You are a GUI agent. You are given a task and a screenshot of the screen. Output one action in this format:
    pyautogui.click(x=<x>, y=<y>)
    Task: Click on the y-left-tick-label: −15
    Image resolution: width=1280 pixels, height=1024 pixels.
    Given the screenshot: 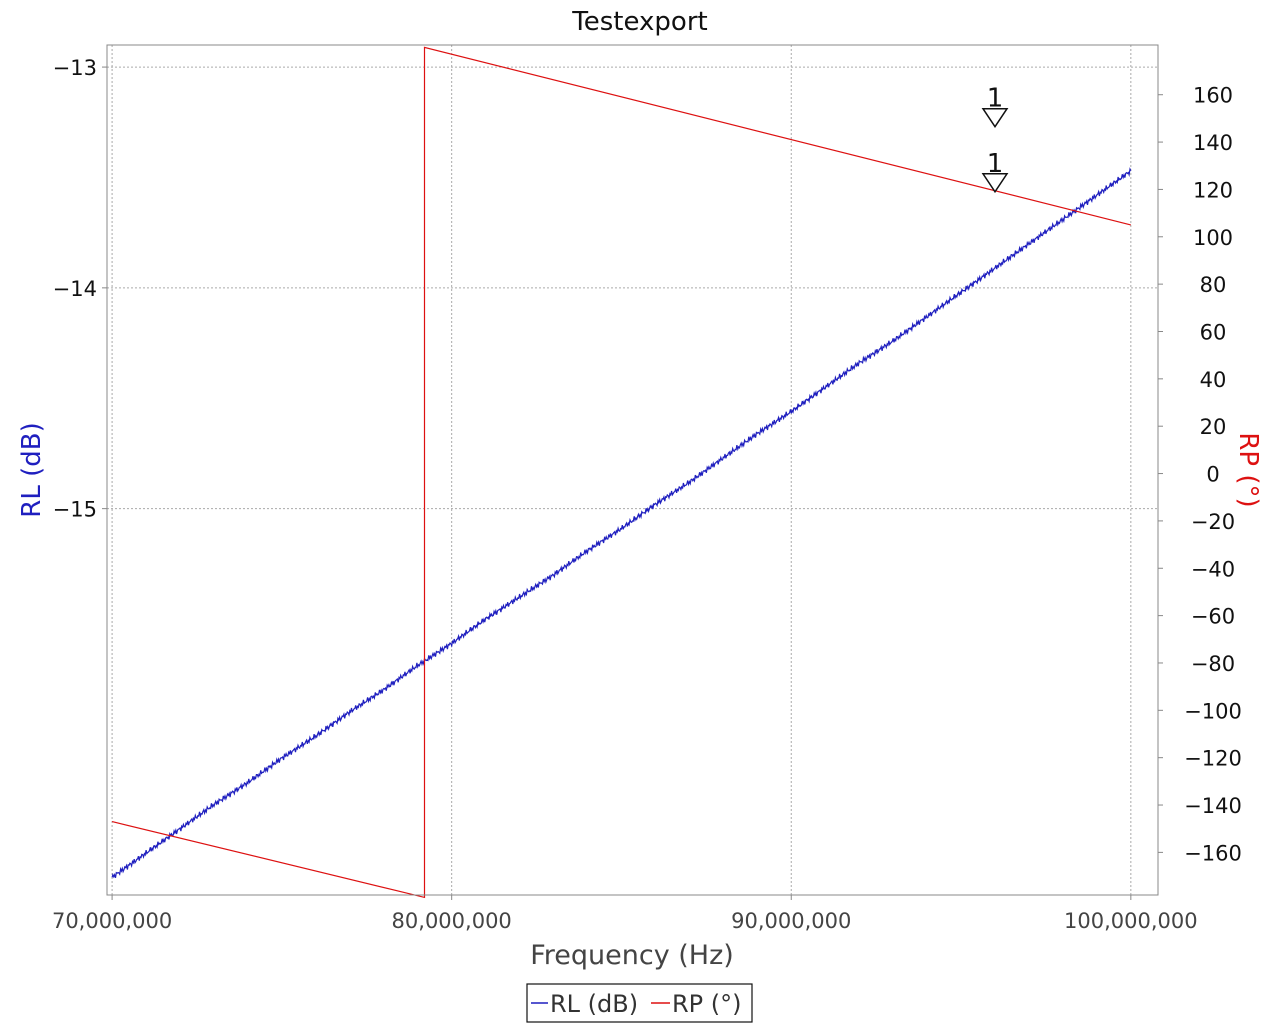 What is the action you would take?
    pyautogui.click(x=75, y=510)
    